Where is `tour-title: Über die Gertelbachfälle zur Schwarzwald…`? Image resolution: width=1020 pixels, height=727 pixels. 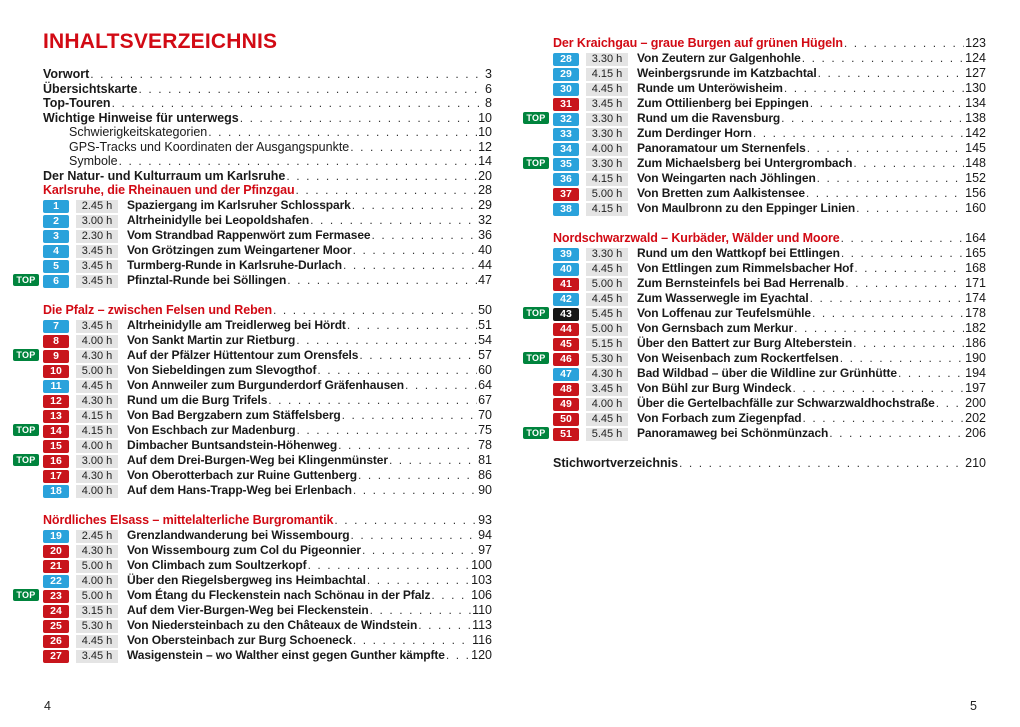 tour-title: Über die Gertelbachfälle zur Schwarzwald… is located at coordinates (786, 403).